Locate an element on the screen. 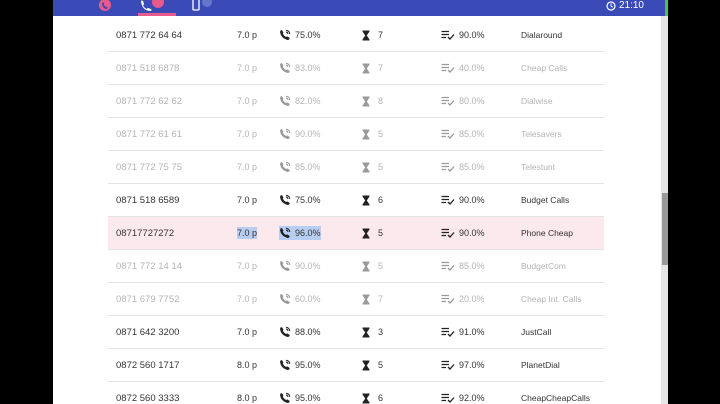 Image resolution: width=720 pixels, height=404 pixels. phone-number: 0871 642 3200 is located at coordinates (147, 332).